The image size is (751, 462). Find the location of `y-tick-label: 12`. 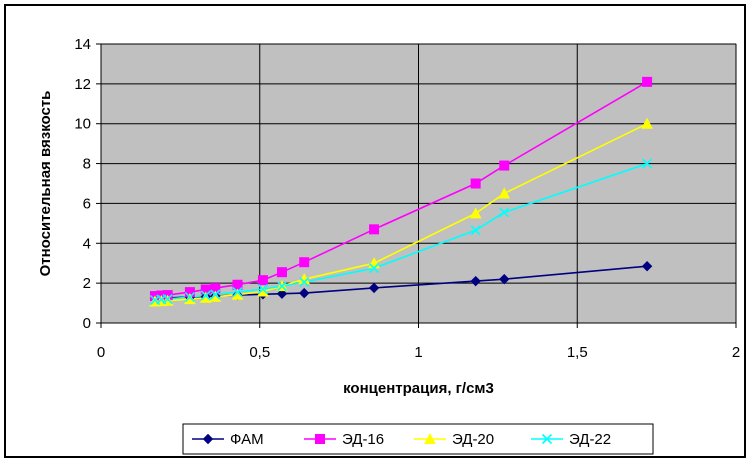

y-tick-label: 12 is located at coordinates (82, 84).